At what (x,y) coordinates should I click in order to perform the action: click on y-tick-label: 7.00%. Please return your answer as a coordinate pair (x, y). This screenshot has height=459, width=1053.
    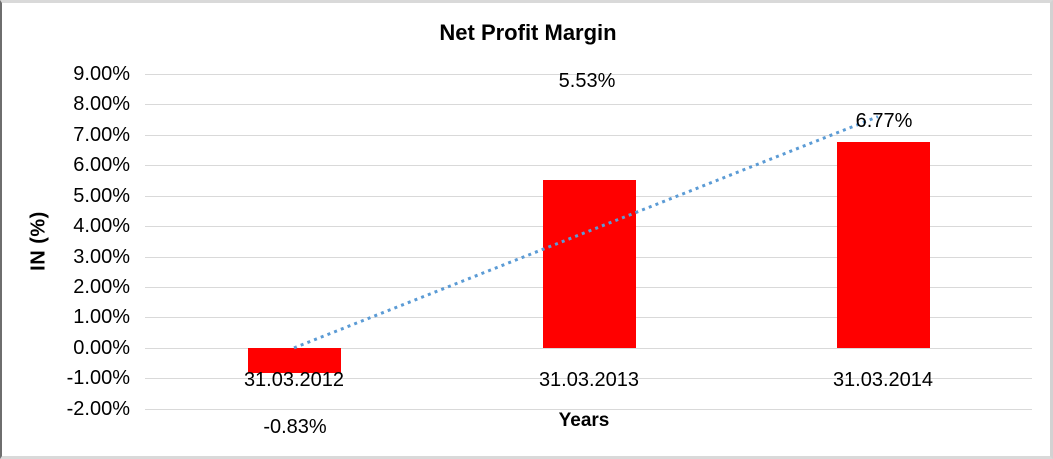
    Looking at the image, I should click on (101, 134).